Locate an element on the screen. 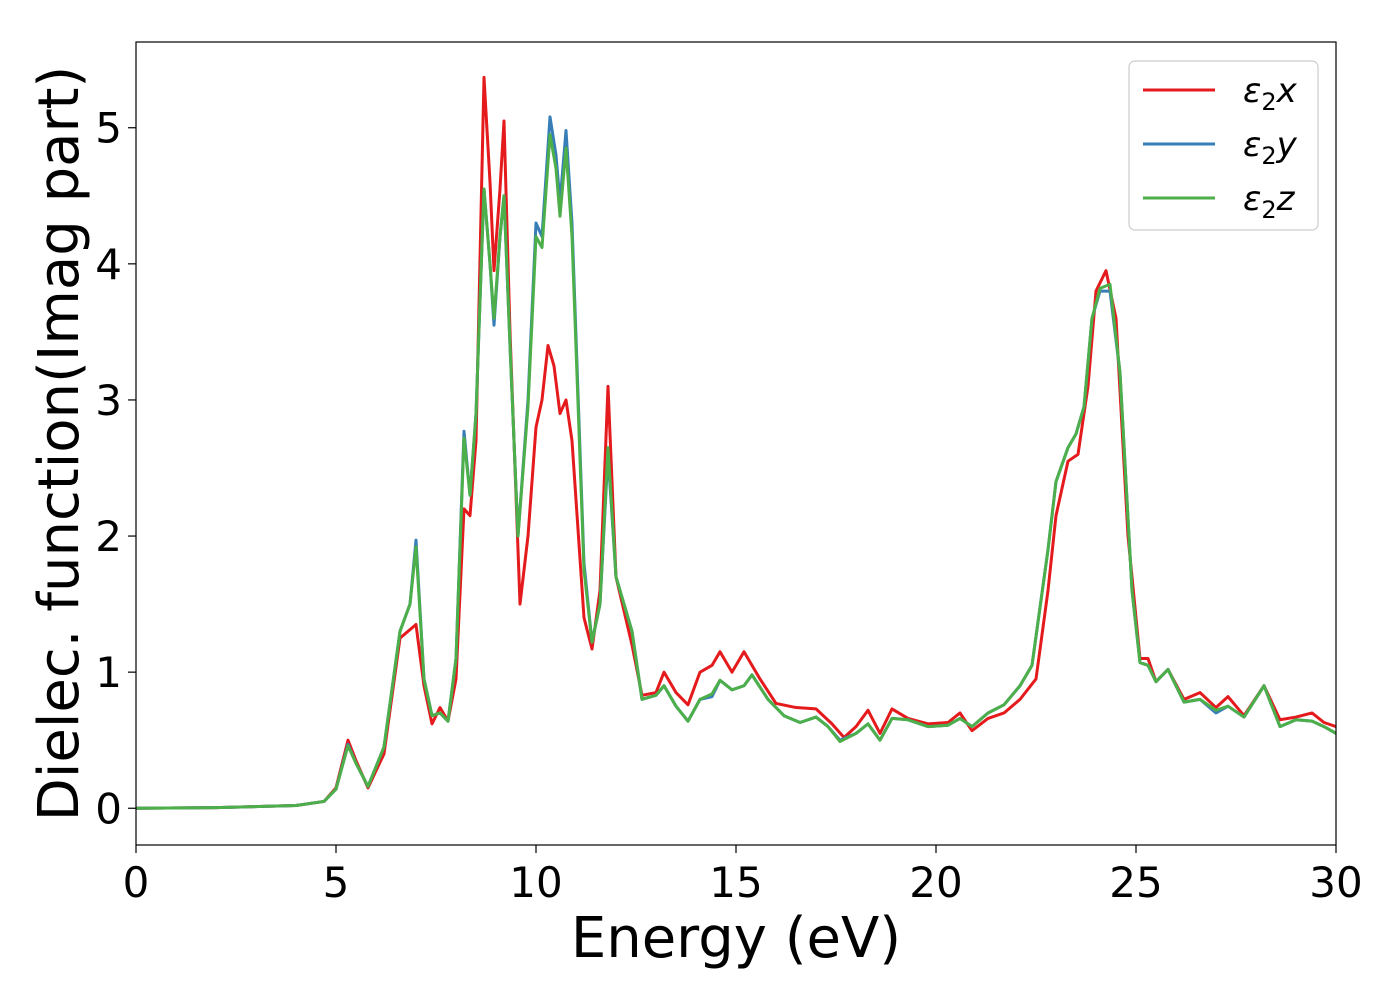 This screenshot has width=1400, height=1000. y-tick-label: 2 is located at coordinates (108, 536).